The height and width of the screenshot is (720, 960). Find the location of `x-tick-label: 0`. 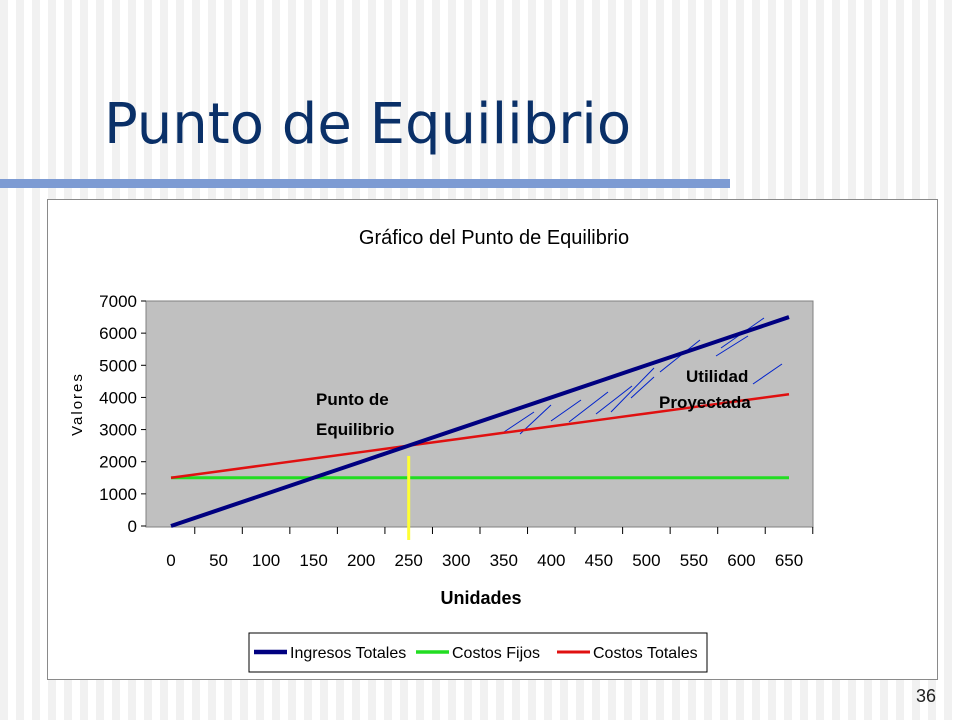

x-tick-label: 0 is located at coordinates (170, 560).